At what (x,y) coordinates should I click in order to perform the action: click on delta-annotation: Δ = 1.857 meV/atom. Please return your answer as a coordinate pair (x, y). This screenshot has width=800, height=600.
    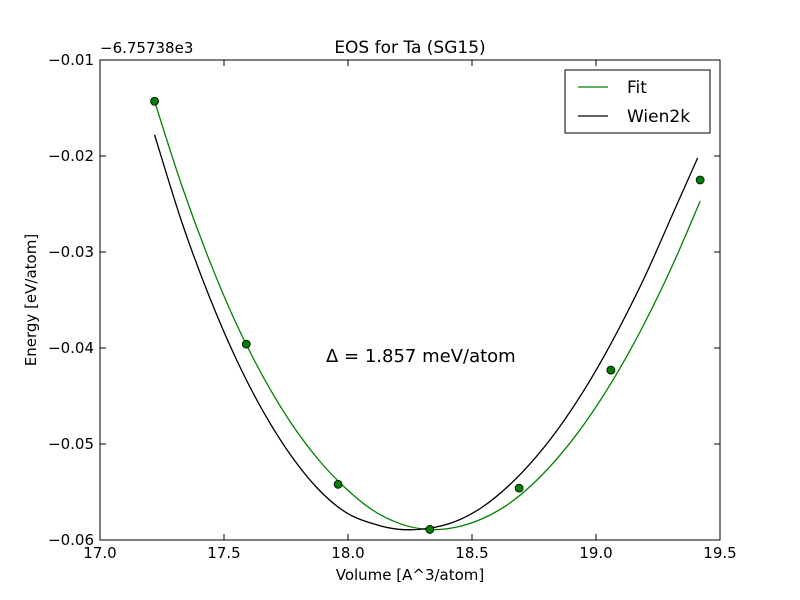
    Looking at the image, I should click on (421, 356).